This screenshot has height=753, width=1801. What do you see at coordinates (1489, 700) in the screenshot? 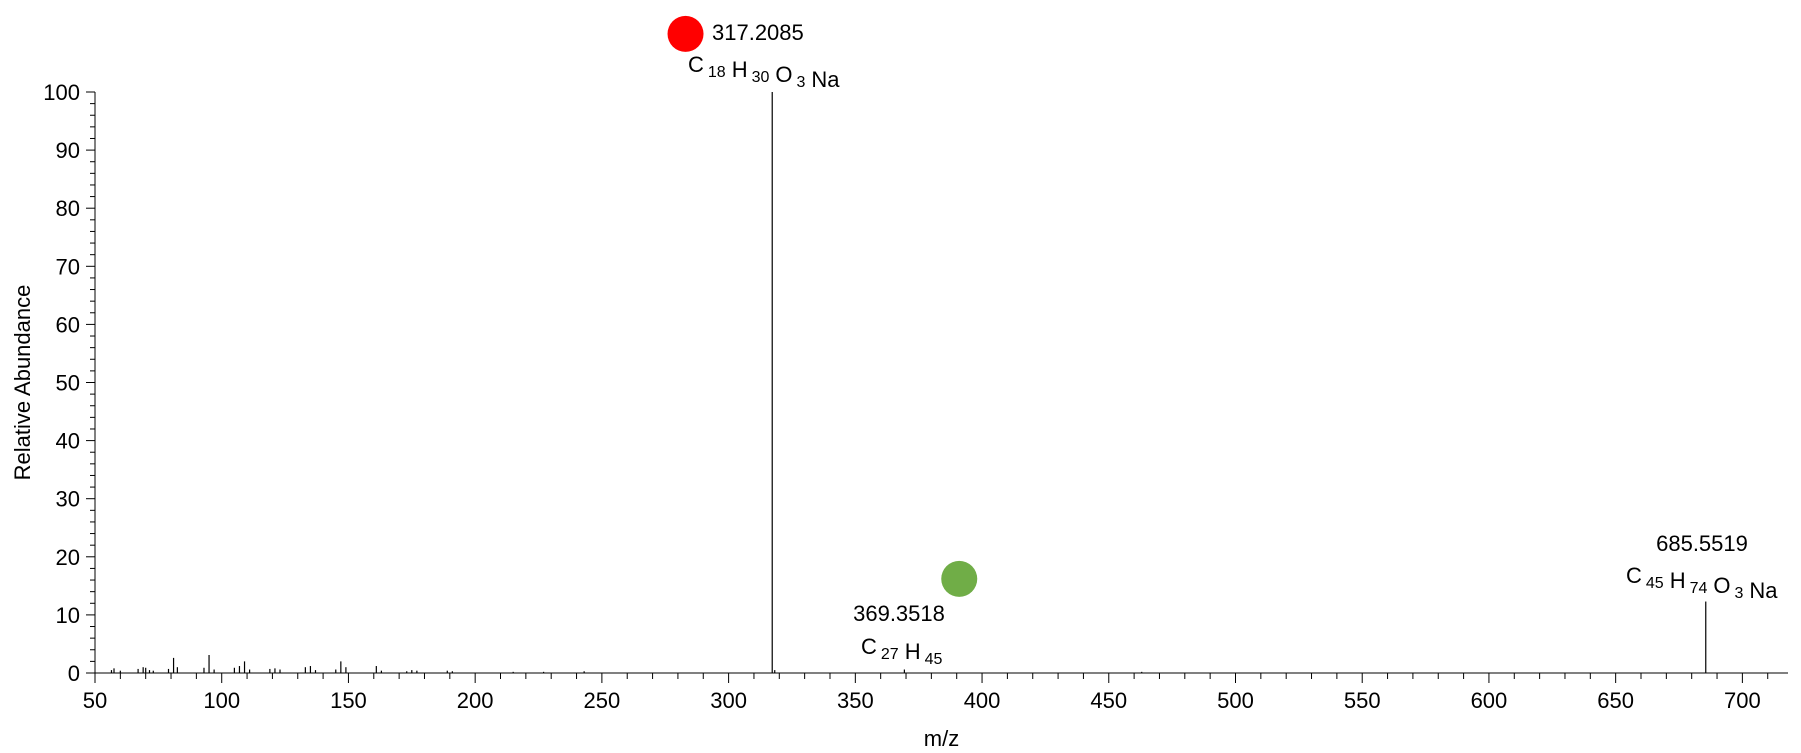
I see `x-tick-label: 600` at bounding box center [1489, 700].